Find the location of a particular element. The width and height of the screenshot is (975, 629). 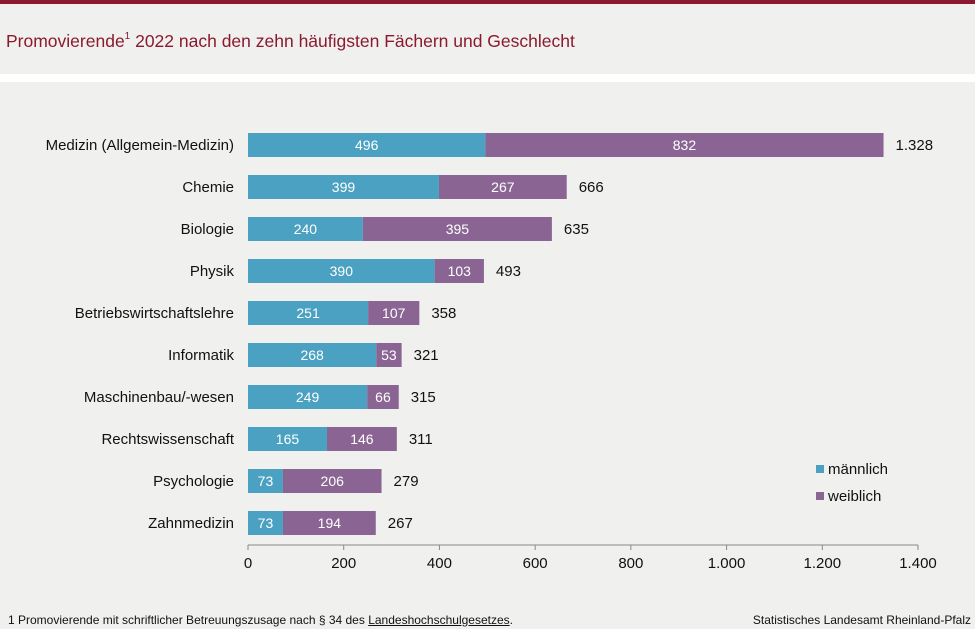

data-label: 832 is located at coordinates (685, 145).